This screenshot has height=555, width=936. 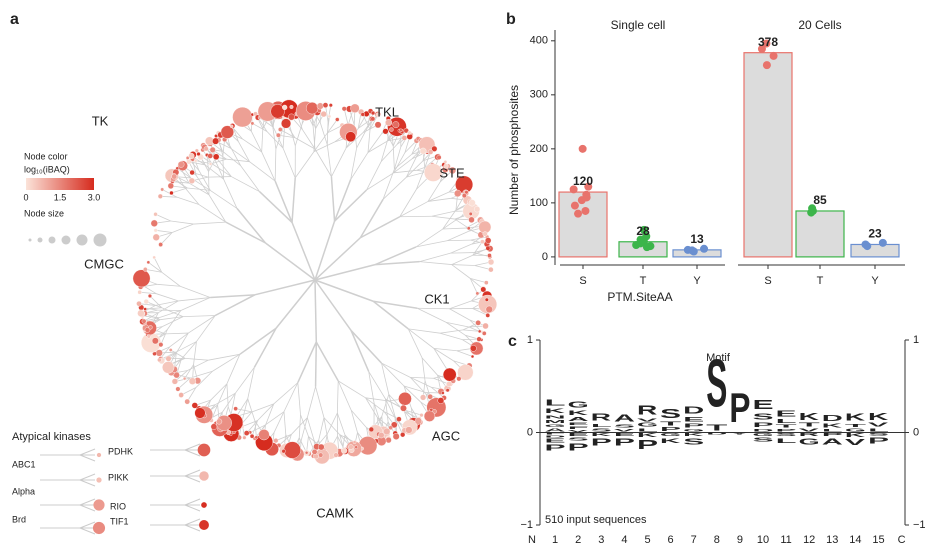 What do you see at coordinates (24, 464) in the screenshot?
I see `atypical-label: ABC1` at bounding box center [24, 464].